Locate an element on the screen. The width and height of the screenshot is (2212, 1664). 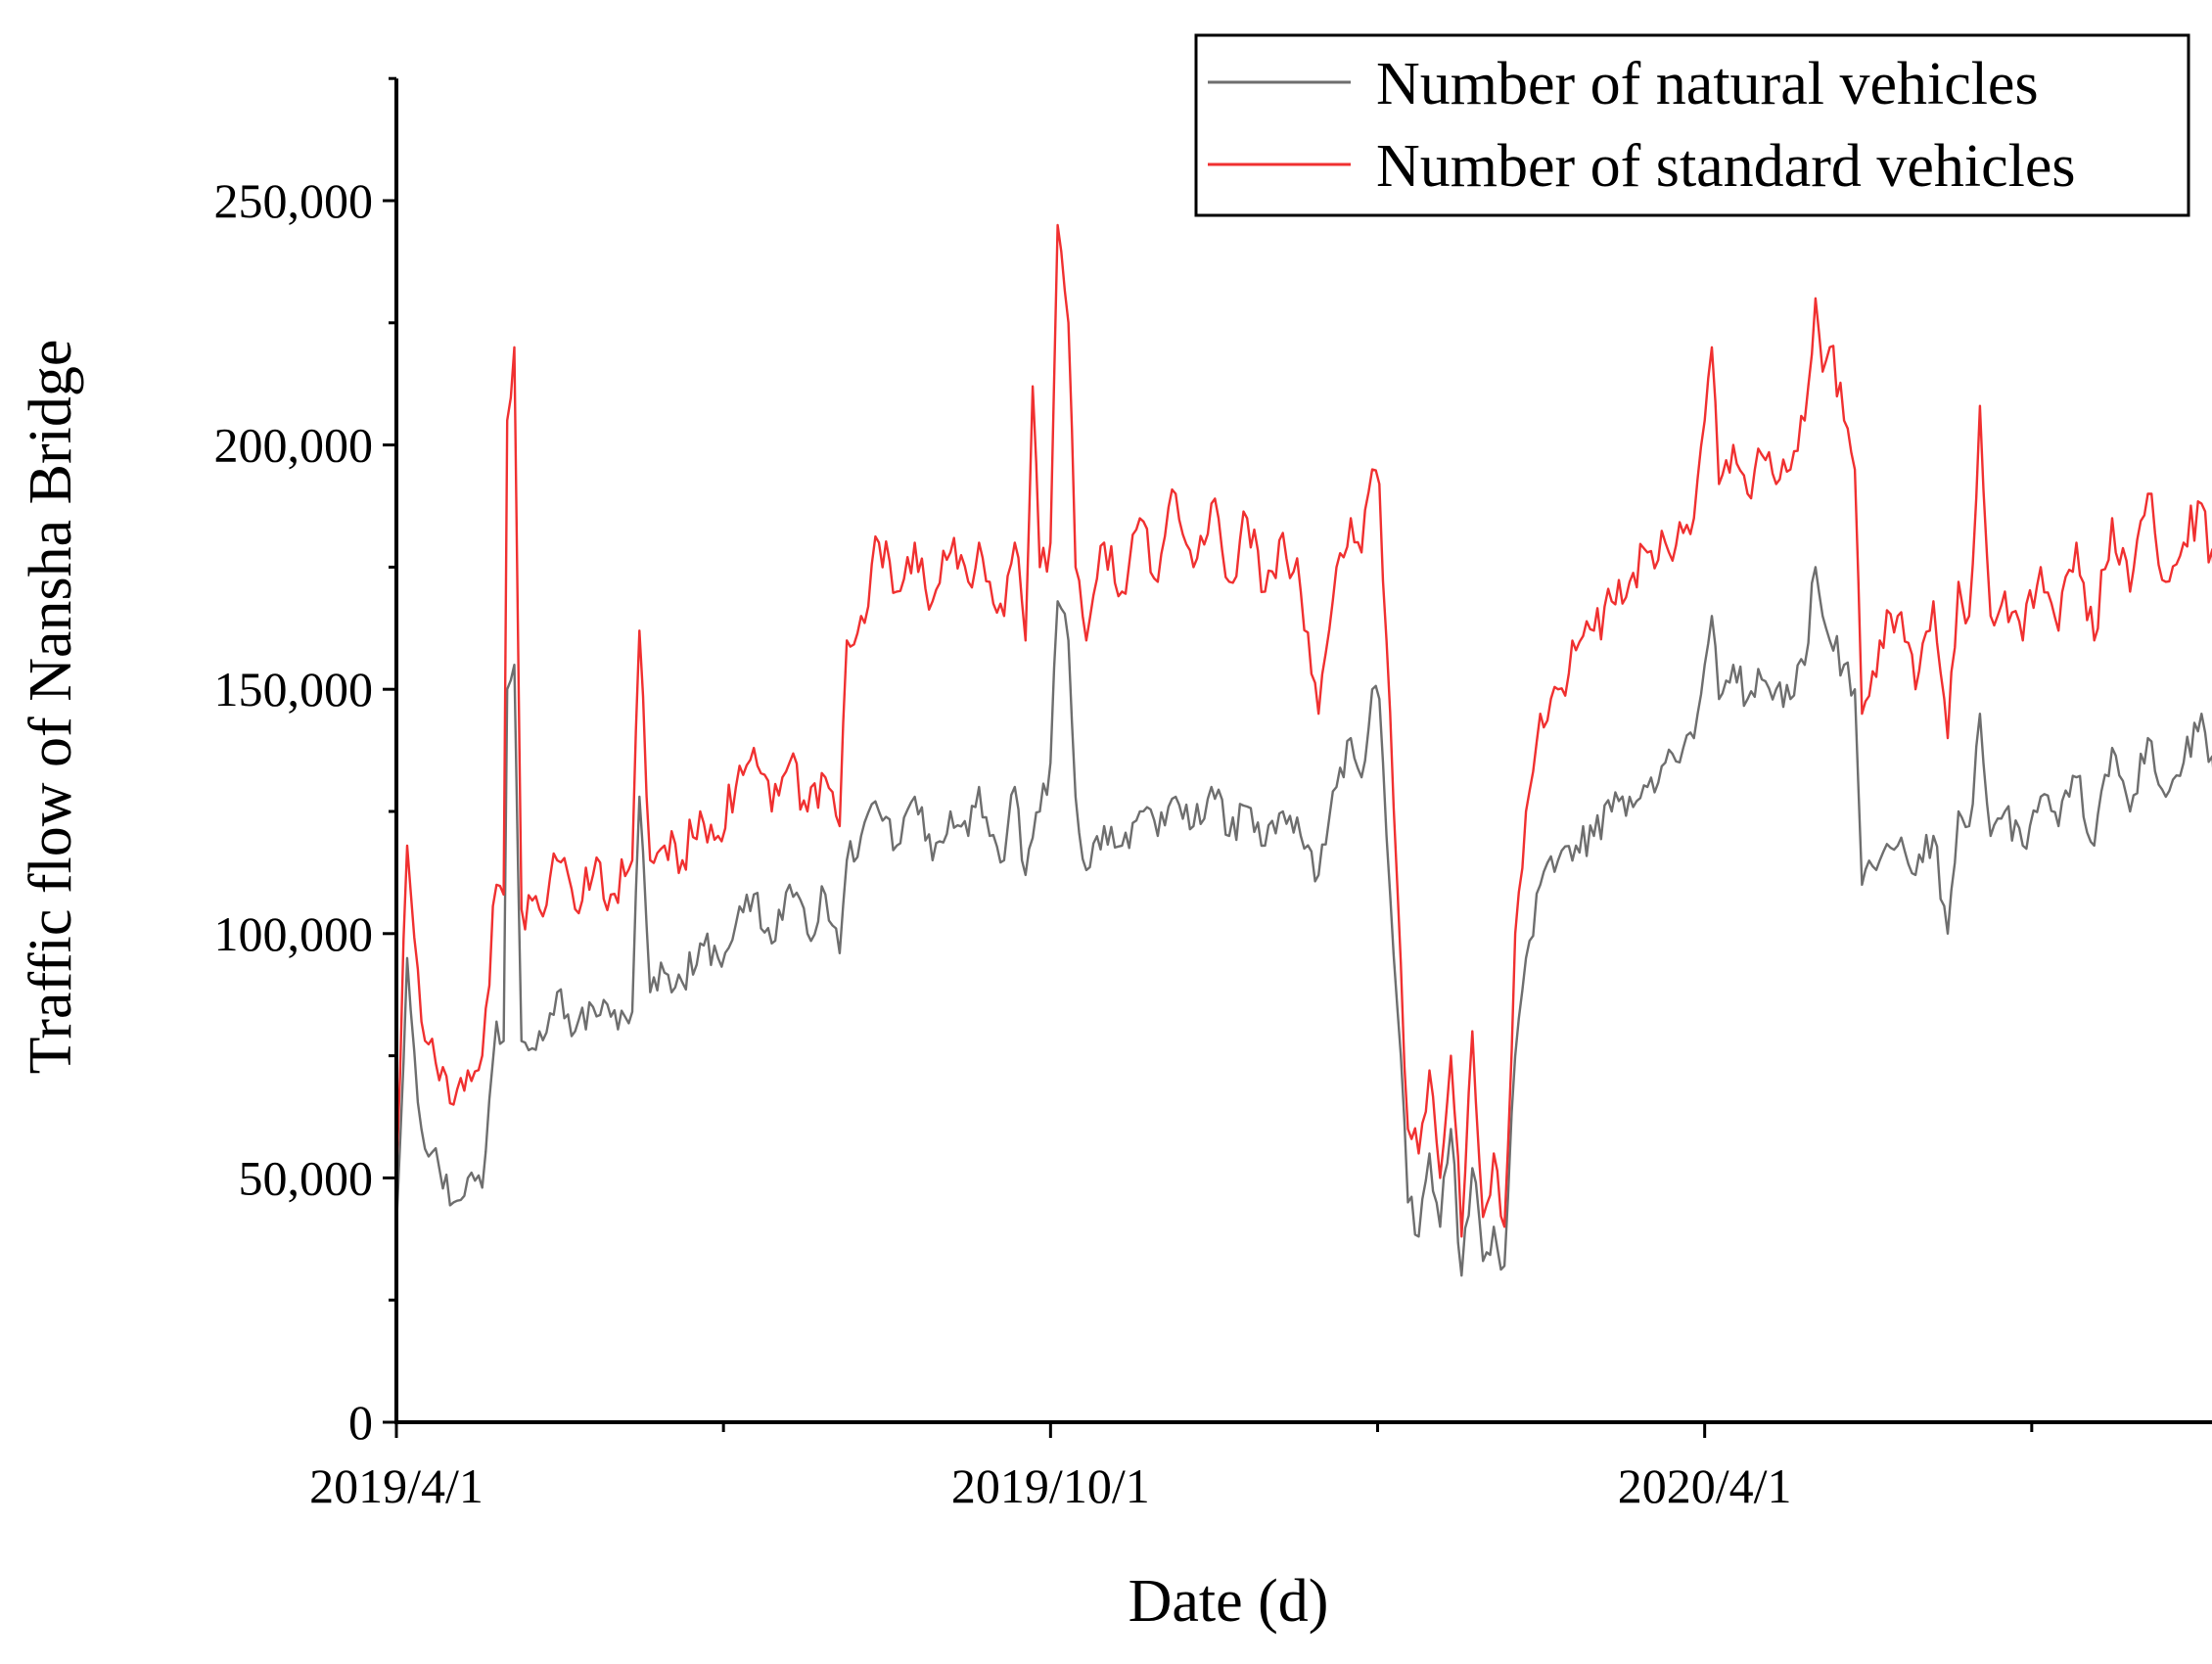
x-axis-title: Date (d) is located at coordinates (1229, 1602).